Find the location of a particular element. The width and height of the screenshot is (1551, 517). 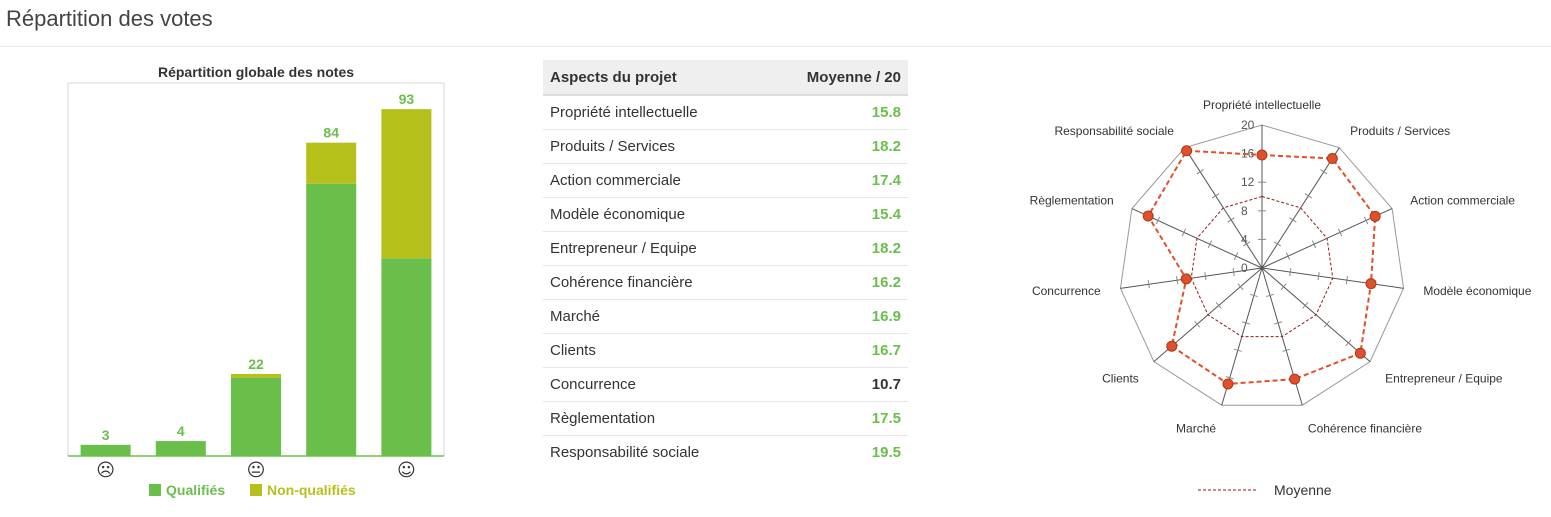

chart-title: Répartition globale des notes is located at coordinates (256, 72).